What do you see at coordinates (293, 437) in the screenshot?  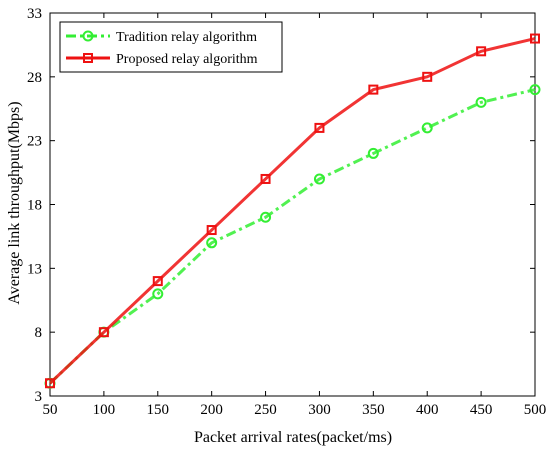 I see `x-axis-title: Packet arrival rates(packet/ms)` at bounding box center [293, 437].